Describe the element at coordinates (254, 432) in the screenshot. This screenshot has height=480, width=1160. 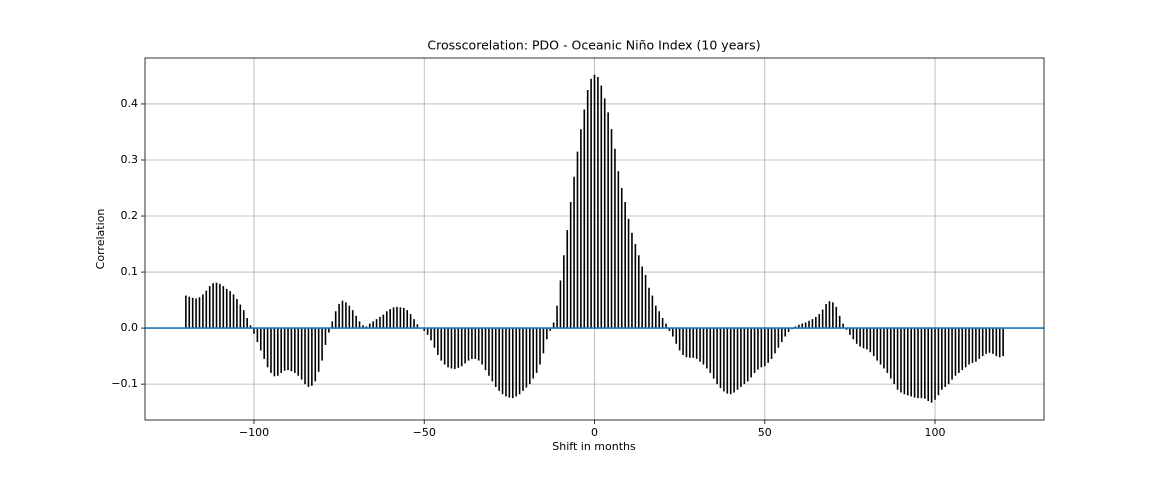
I see `x-tick-label: −100` at that location.